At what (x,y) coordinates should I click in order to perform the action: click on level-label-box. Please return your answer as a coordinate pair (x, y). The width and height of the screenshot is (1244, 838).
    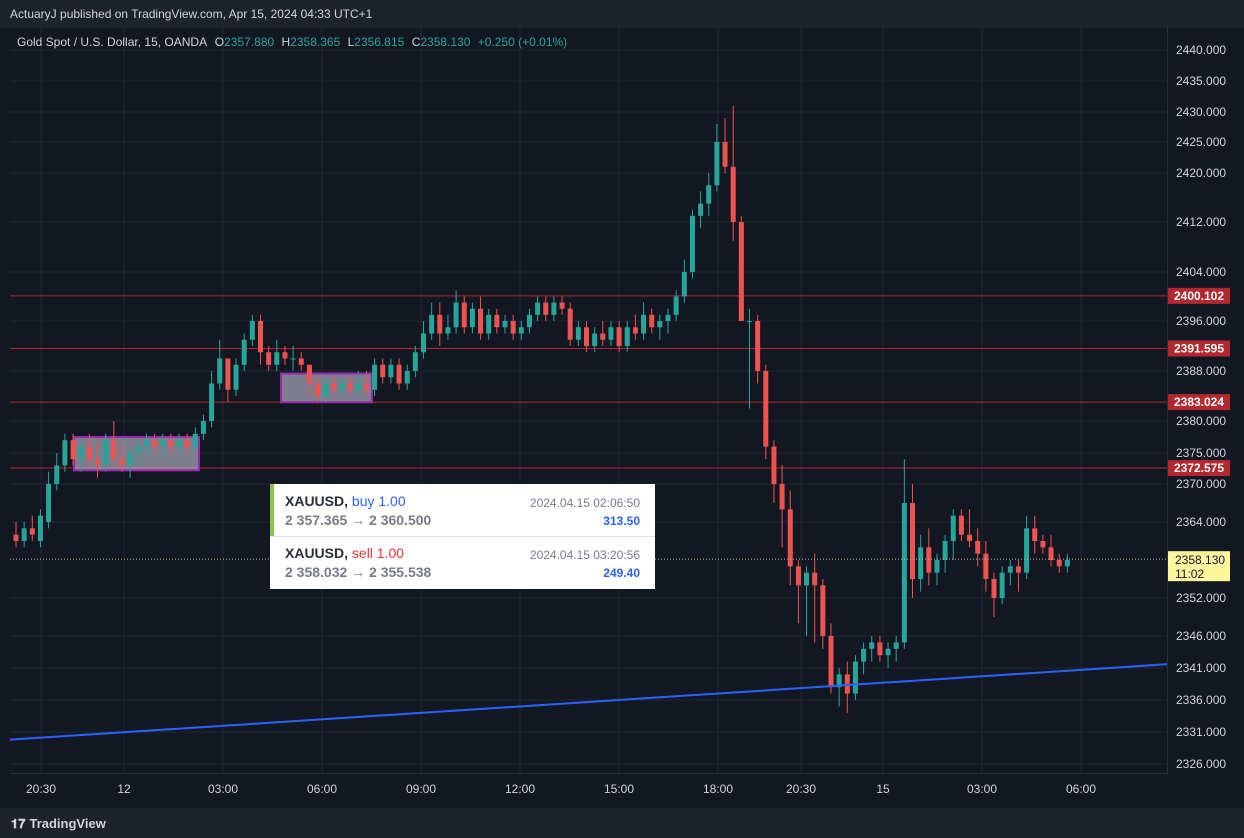
    Looking at the image, I should click on (1199, 402).